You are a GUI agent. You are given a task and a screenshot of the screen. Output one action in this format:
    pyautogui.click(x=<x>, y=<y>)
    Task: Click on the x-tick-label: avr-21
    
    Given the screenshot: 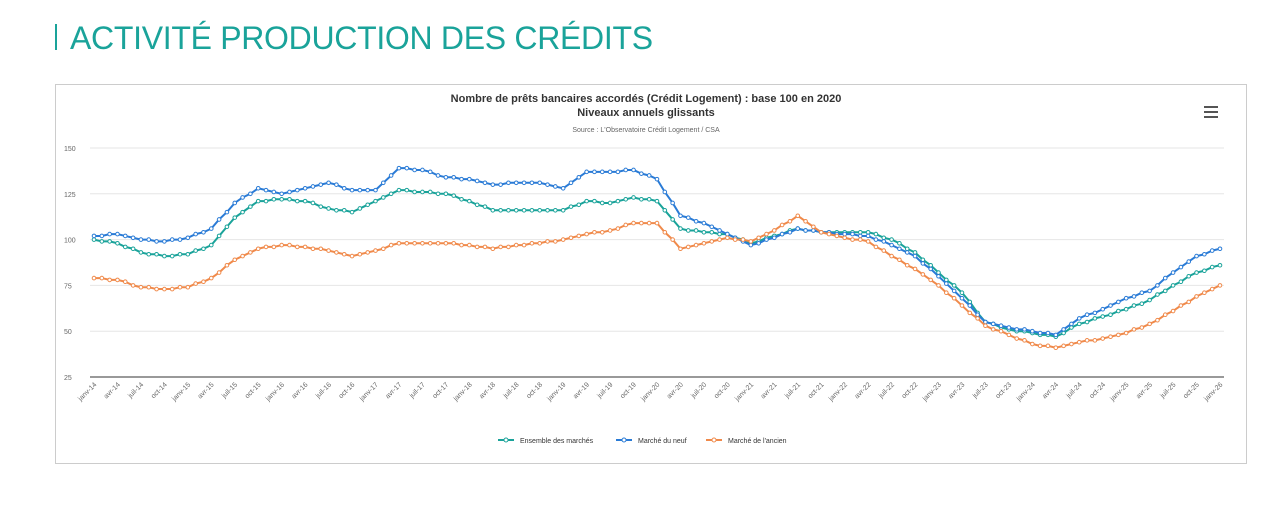 What is the action you would take?
    pyautogui.click(x=769, y=390)
    